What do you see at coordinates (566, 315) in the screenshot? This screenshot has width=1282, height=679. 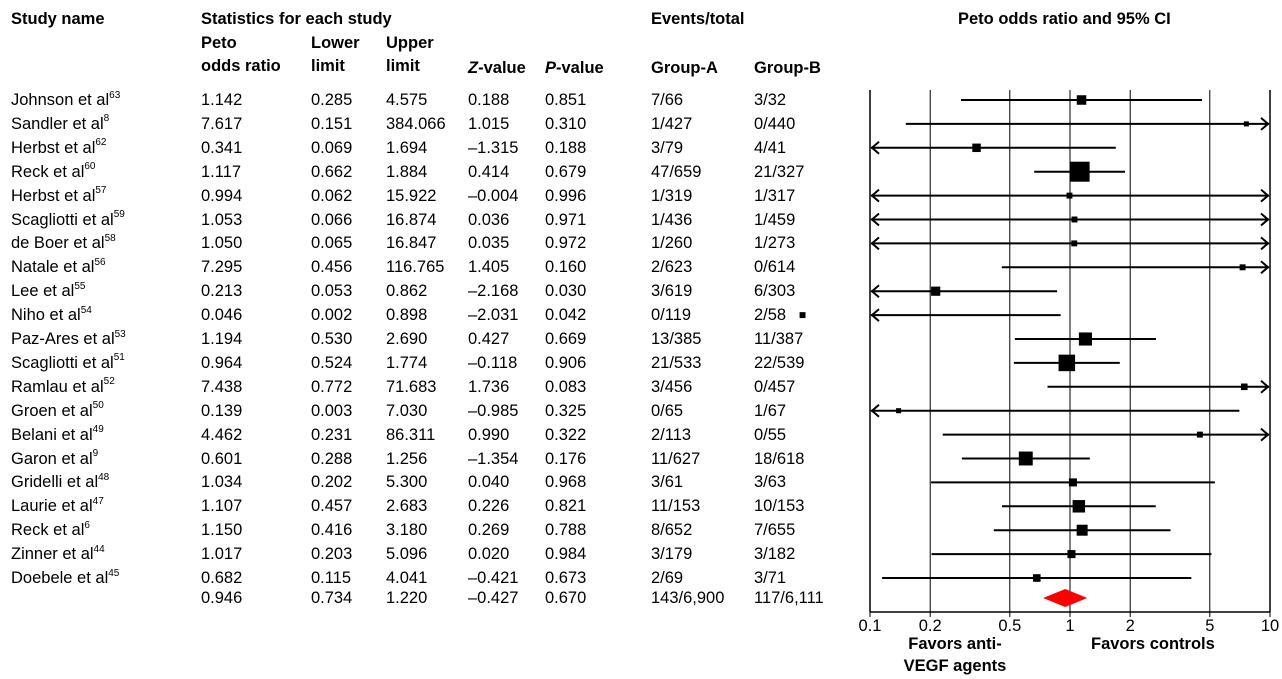 I see `study-p-value: 0.042` at bounding box center [566, 315].